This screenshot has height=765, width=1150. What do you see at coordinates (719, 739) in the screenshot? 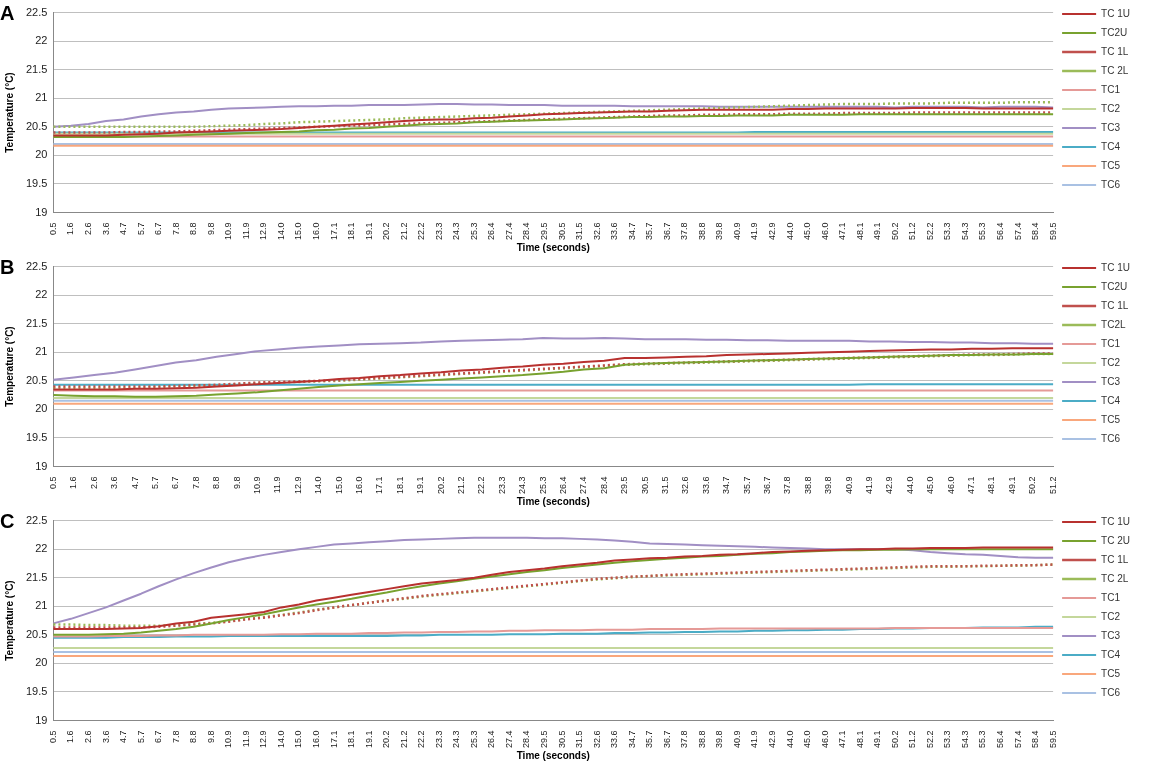
I see `x-tick-label: 39.8` at bounding box center [719, 739].